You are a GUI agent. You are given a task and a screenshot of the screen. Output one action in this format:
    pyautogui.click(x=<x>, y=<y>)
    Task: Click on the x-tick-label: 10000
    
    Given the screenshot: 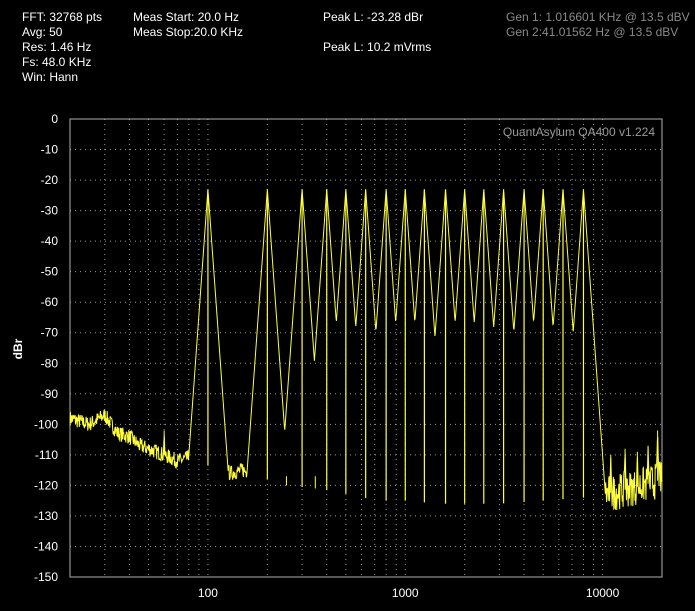 What is the action you would take?
    pyautogui.click(x=603, y=593)
    